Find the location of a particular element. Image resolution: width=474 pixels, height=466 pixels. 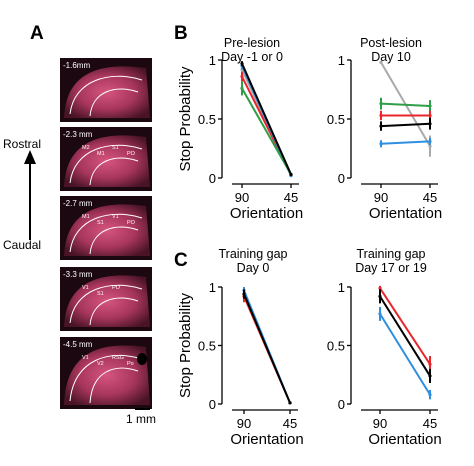

section-depth-label: -3.3 mm is located at coordinates (78, 274).